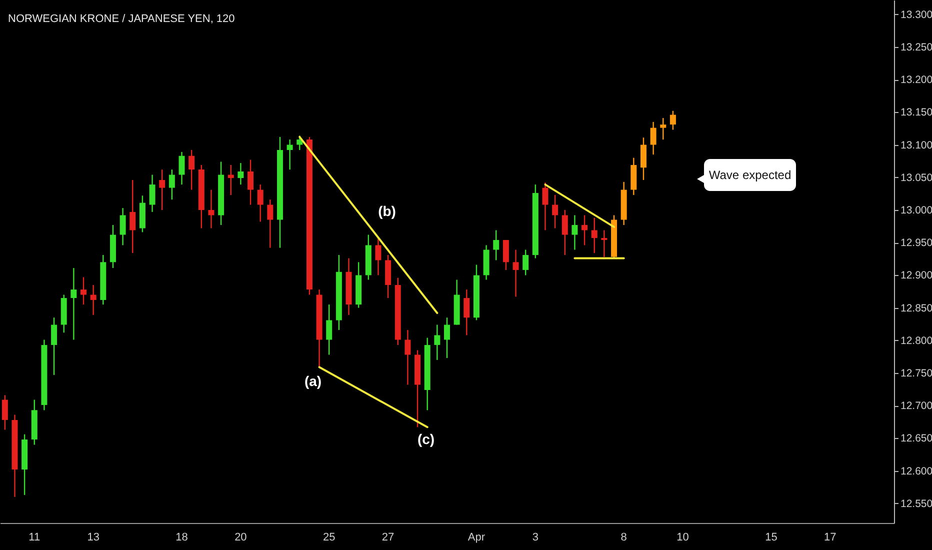 Image resolution: width=932 pixels, height=550 pixels. Describe the element at coordinates (916, 340) in the screenshot. I see `y-tick-label: 12.800` at that location.